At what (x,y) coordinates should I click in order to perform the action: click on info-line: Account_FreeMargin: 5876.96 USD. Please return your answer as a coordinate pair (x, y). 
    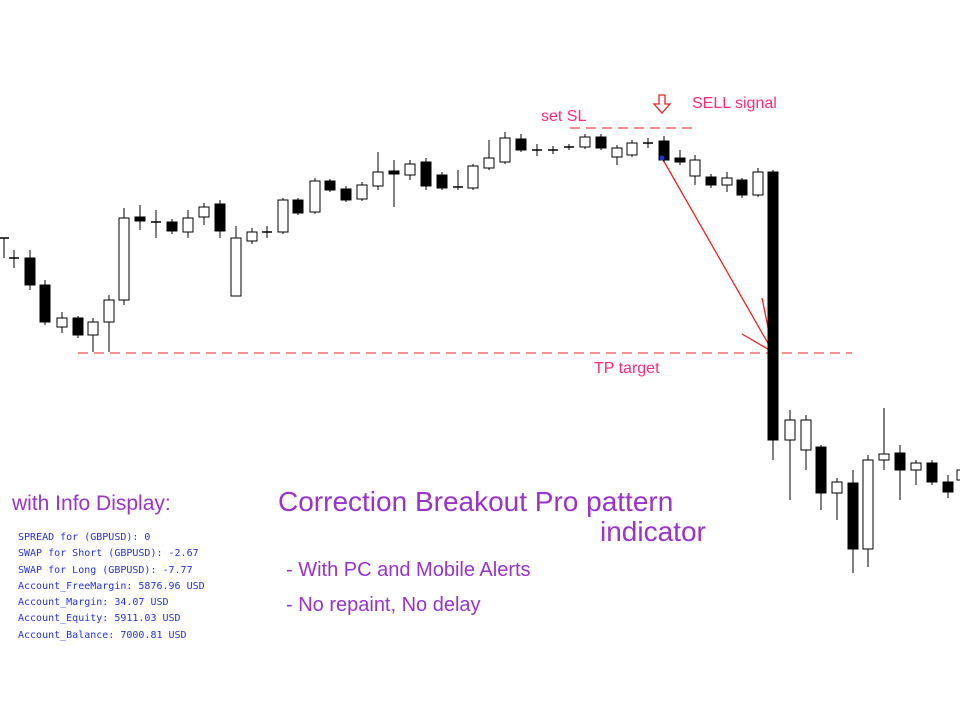
    Looking at the image, I should click on (111, 586).